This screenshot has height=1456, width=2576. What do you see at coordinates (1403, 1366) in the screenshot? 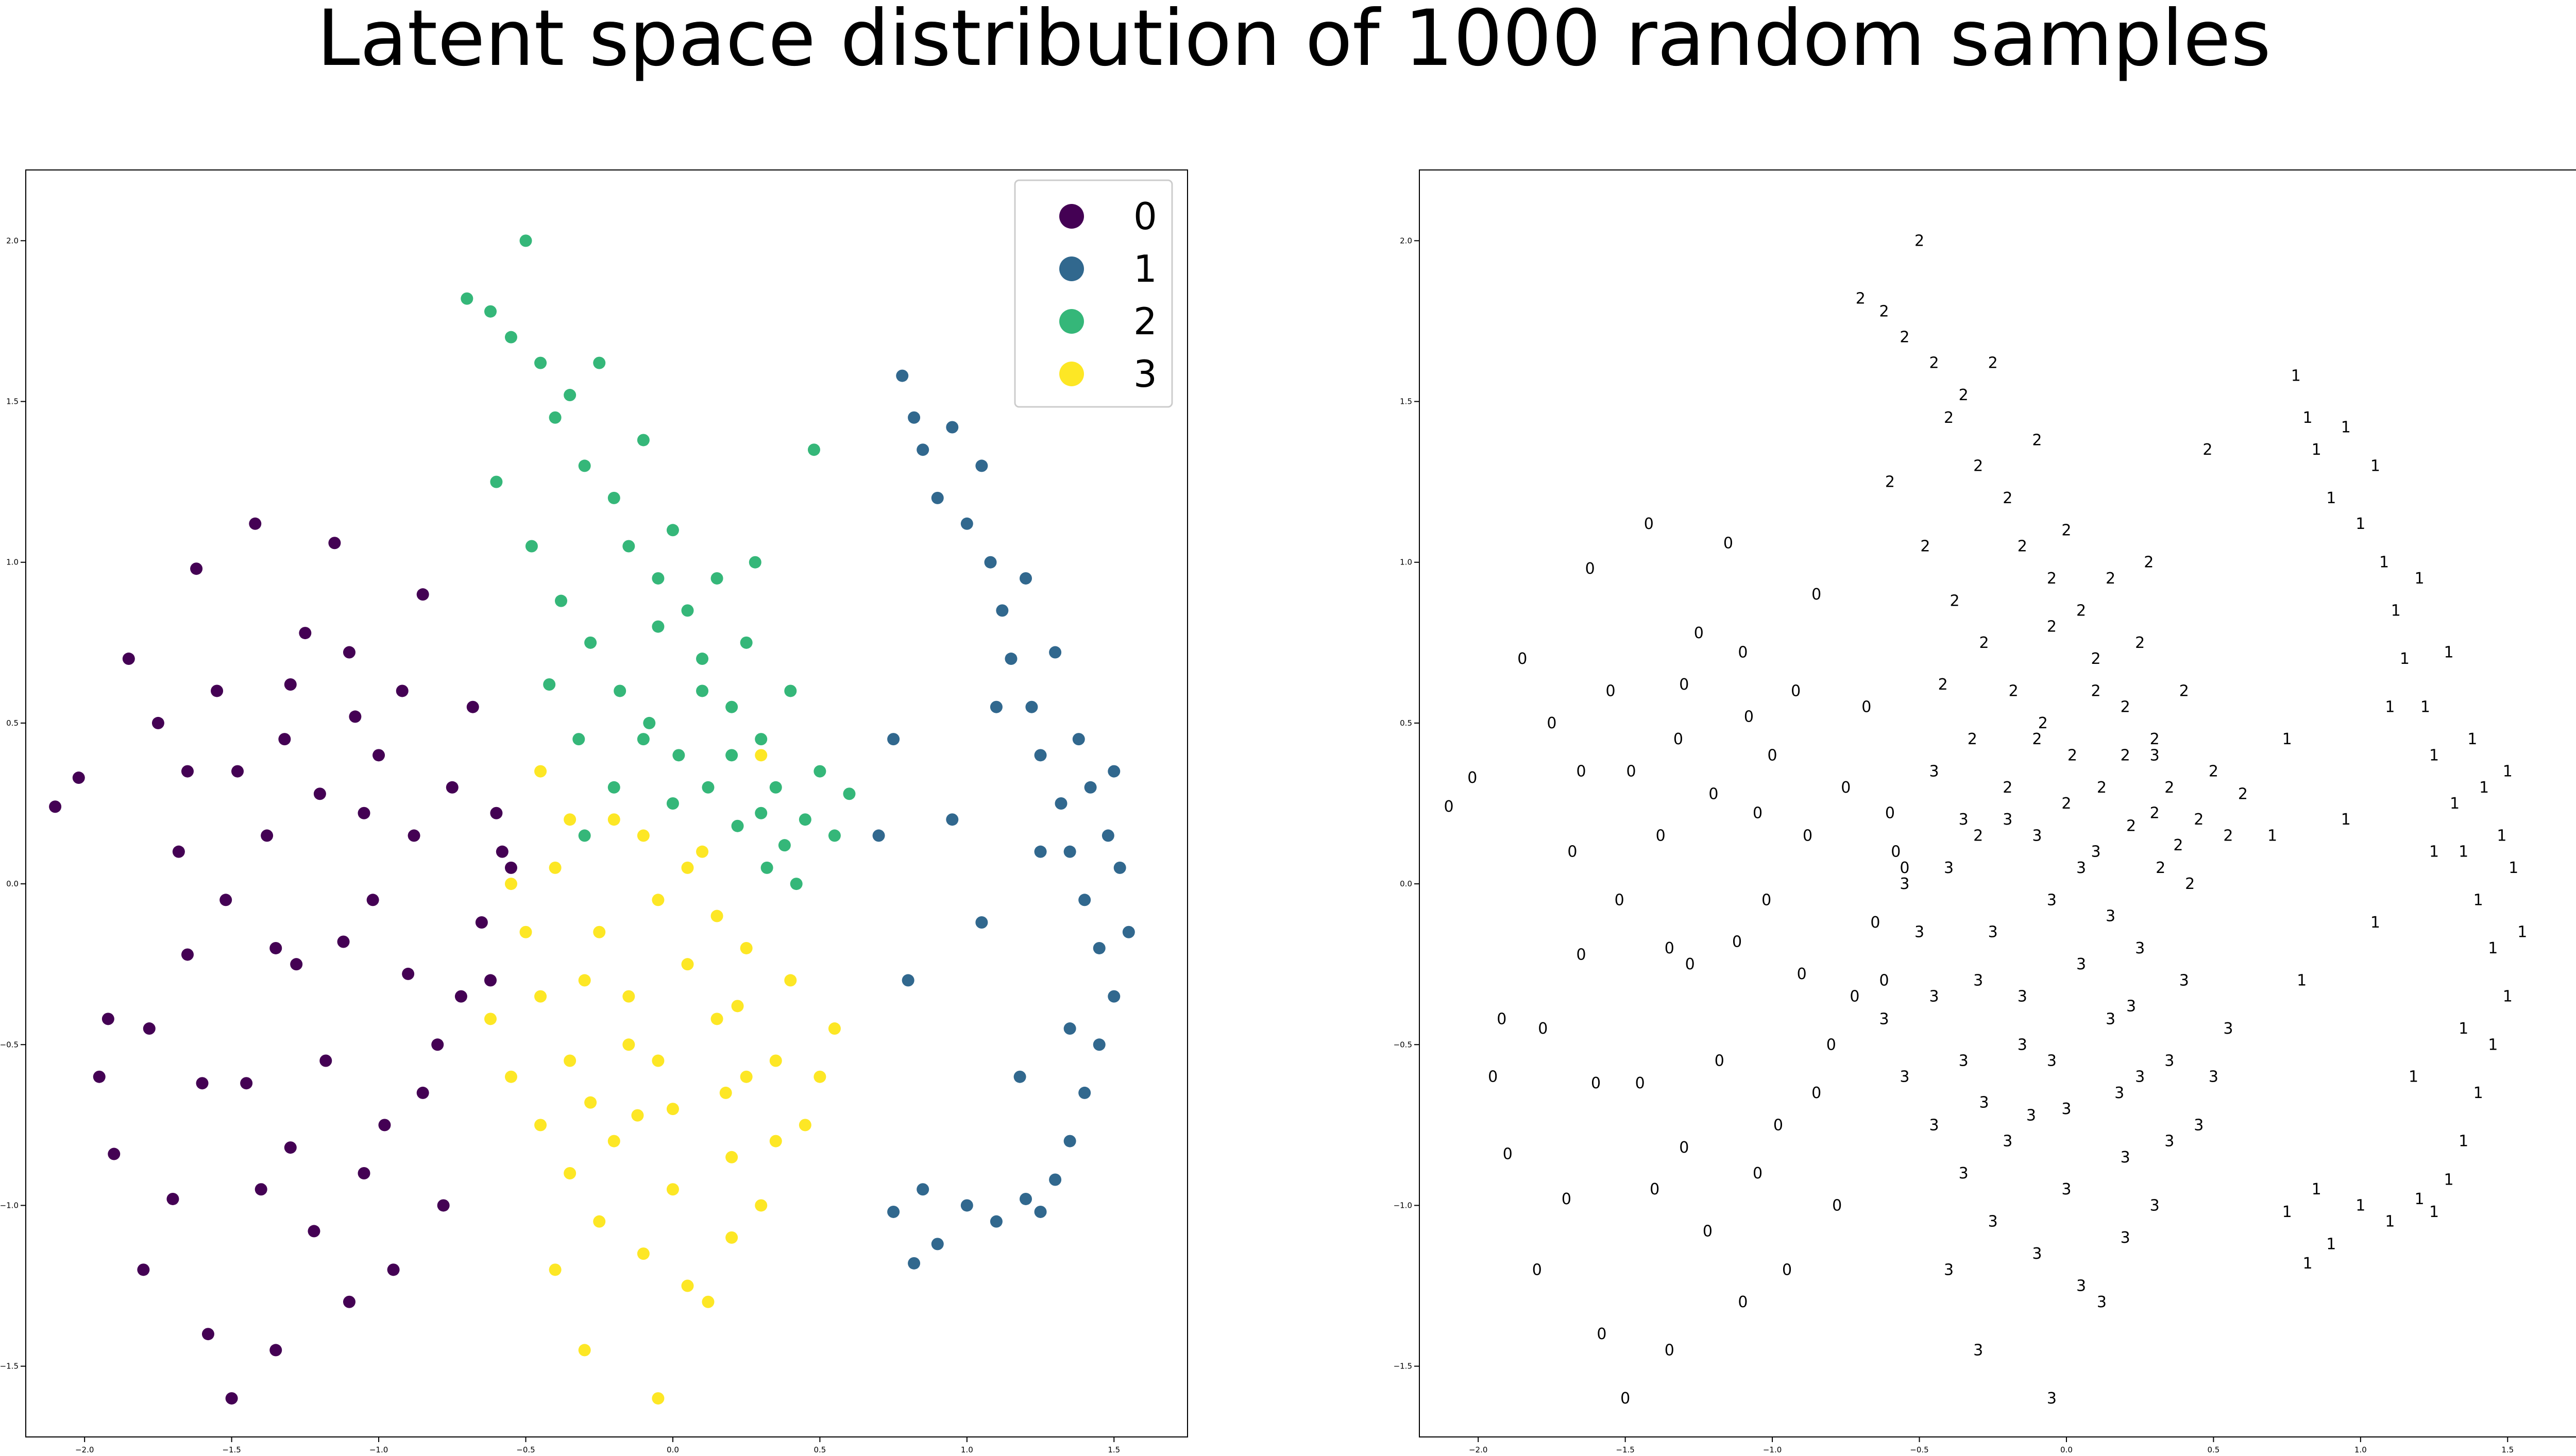
I see `y-tick-label: −1.5` at bounding box center [1403, 1366].